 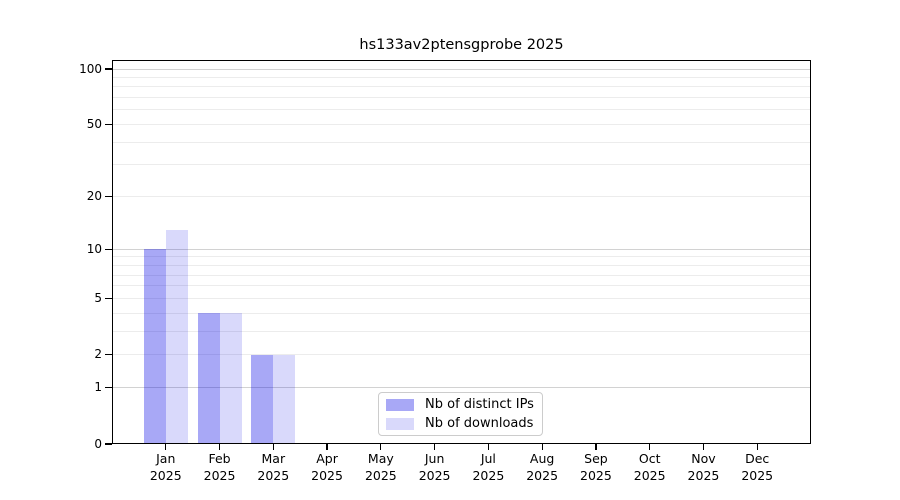 What do you see at coordinates (94, 196) in the screenshot?
I see `y-tick-label-20: 20` at bounding box center [94, 196].